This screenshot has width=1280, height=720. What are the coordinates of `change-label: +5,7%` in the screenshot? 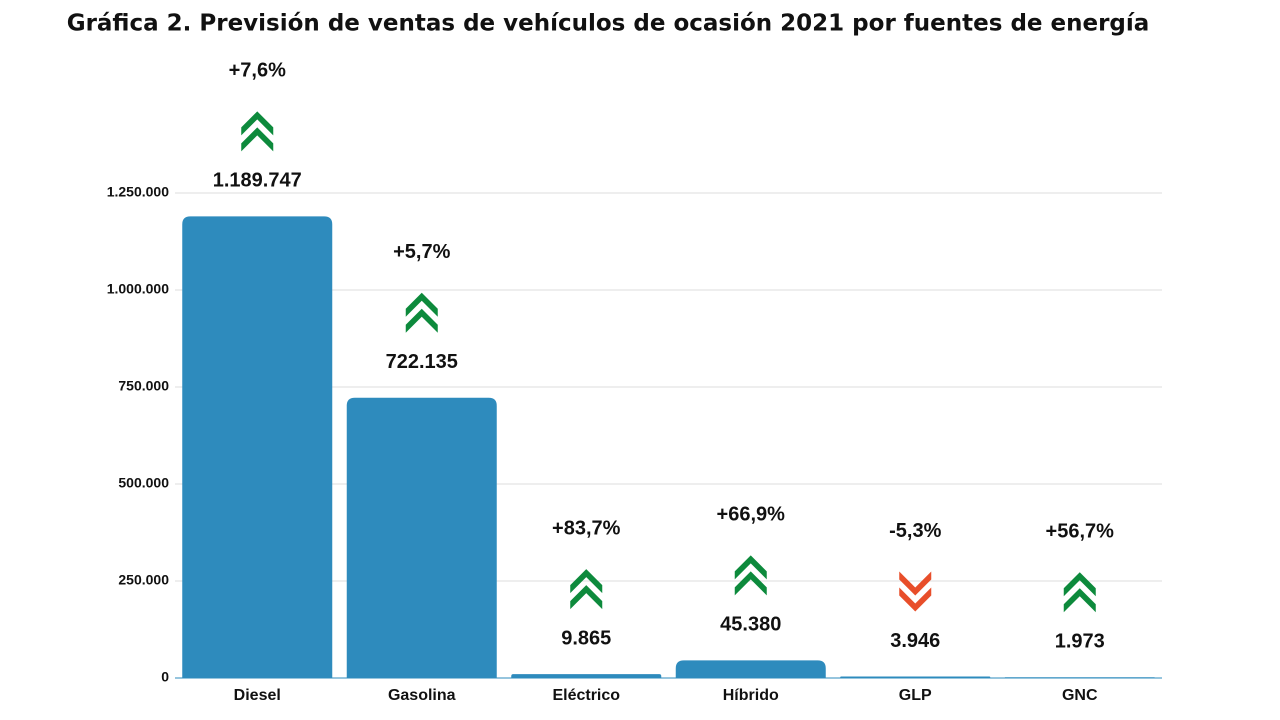 It's located at (421, 252).